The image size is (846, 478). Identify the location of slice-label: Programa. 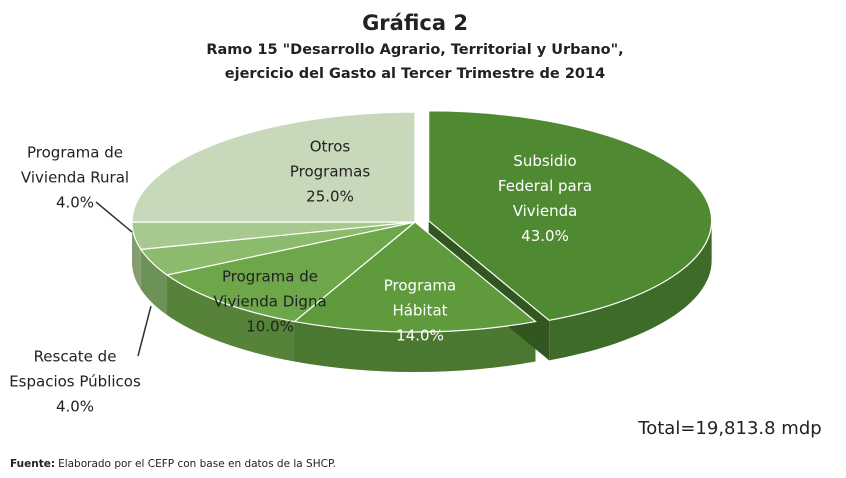
(420, 286).